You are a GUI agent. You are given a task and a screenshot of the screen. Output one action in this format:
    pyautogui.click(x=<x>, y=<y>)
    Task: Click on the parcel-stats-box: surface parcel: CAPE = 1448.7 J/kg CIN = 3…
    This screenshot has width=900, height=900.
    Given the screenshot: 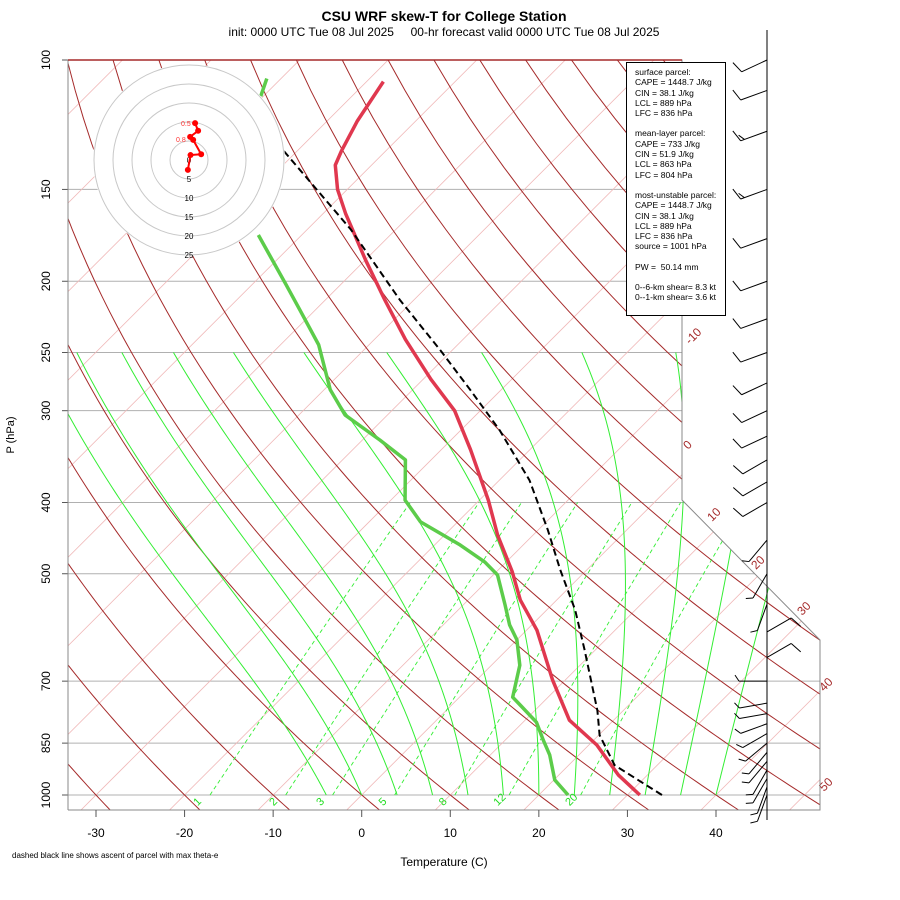 What is the action you would take?
    pyautogui.click(x=676, y=189)
    